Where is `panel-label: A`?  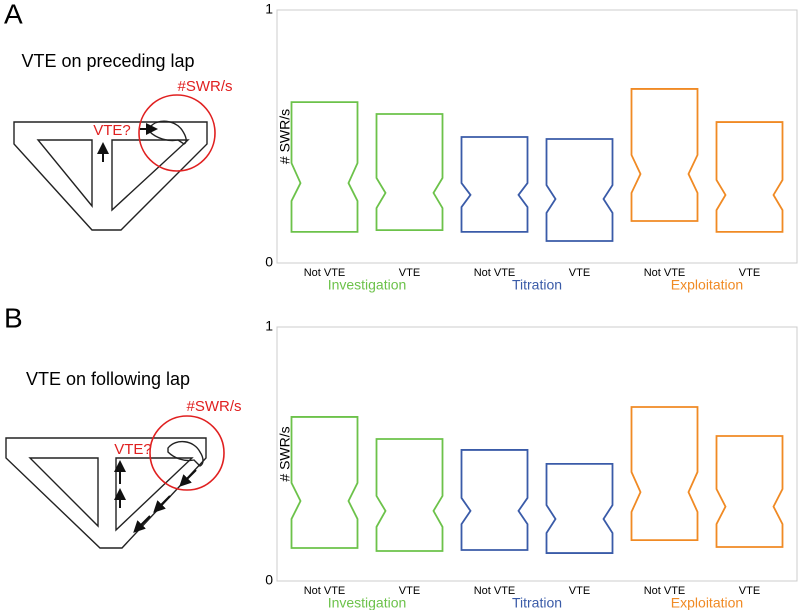
panel-label: A is located at coordinates (13, 14).